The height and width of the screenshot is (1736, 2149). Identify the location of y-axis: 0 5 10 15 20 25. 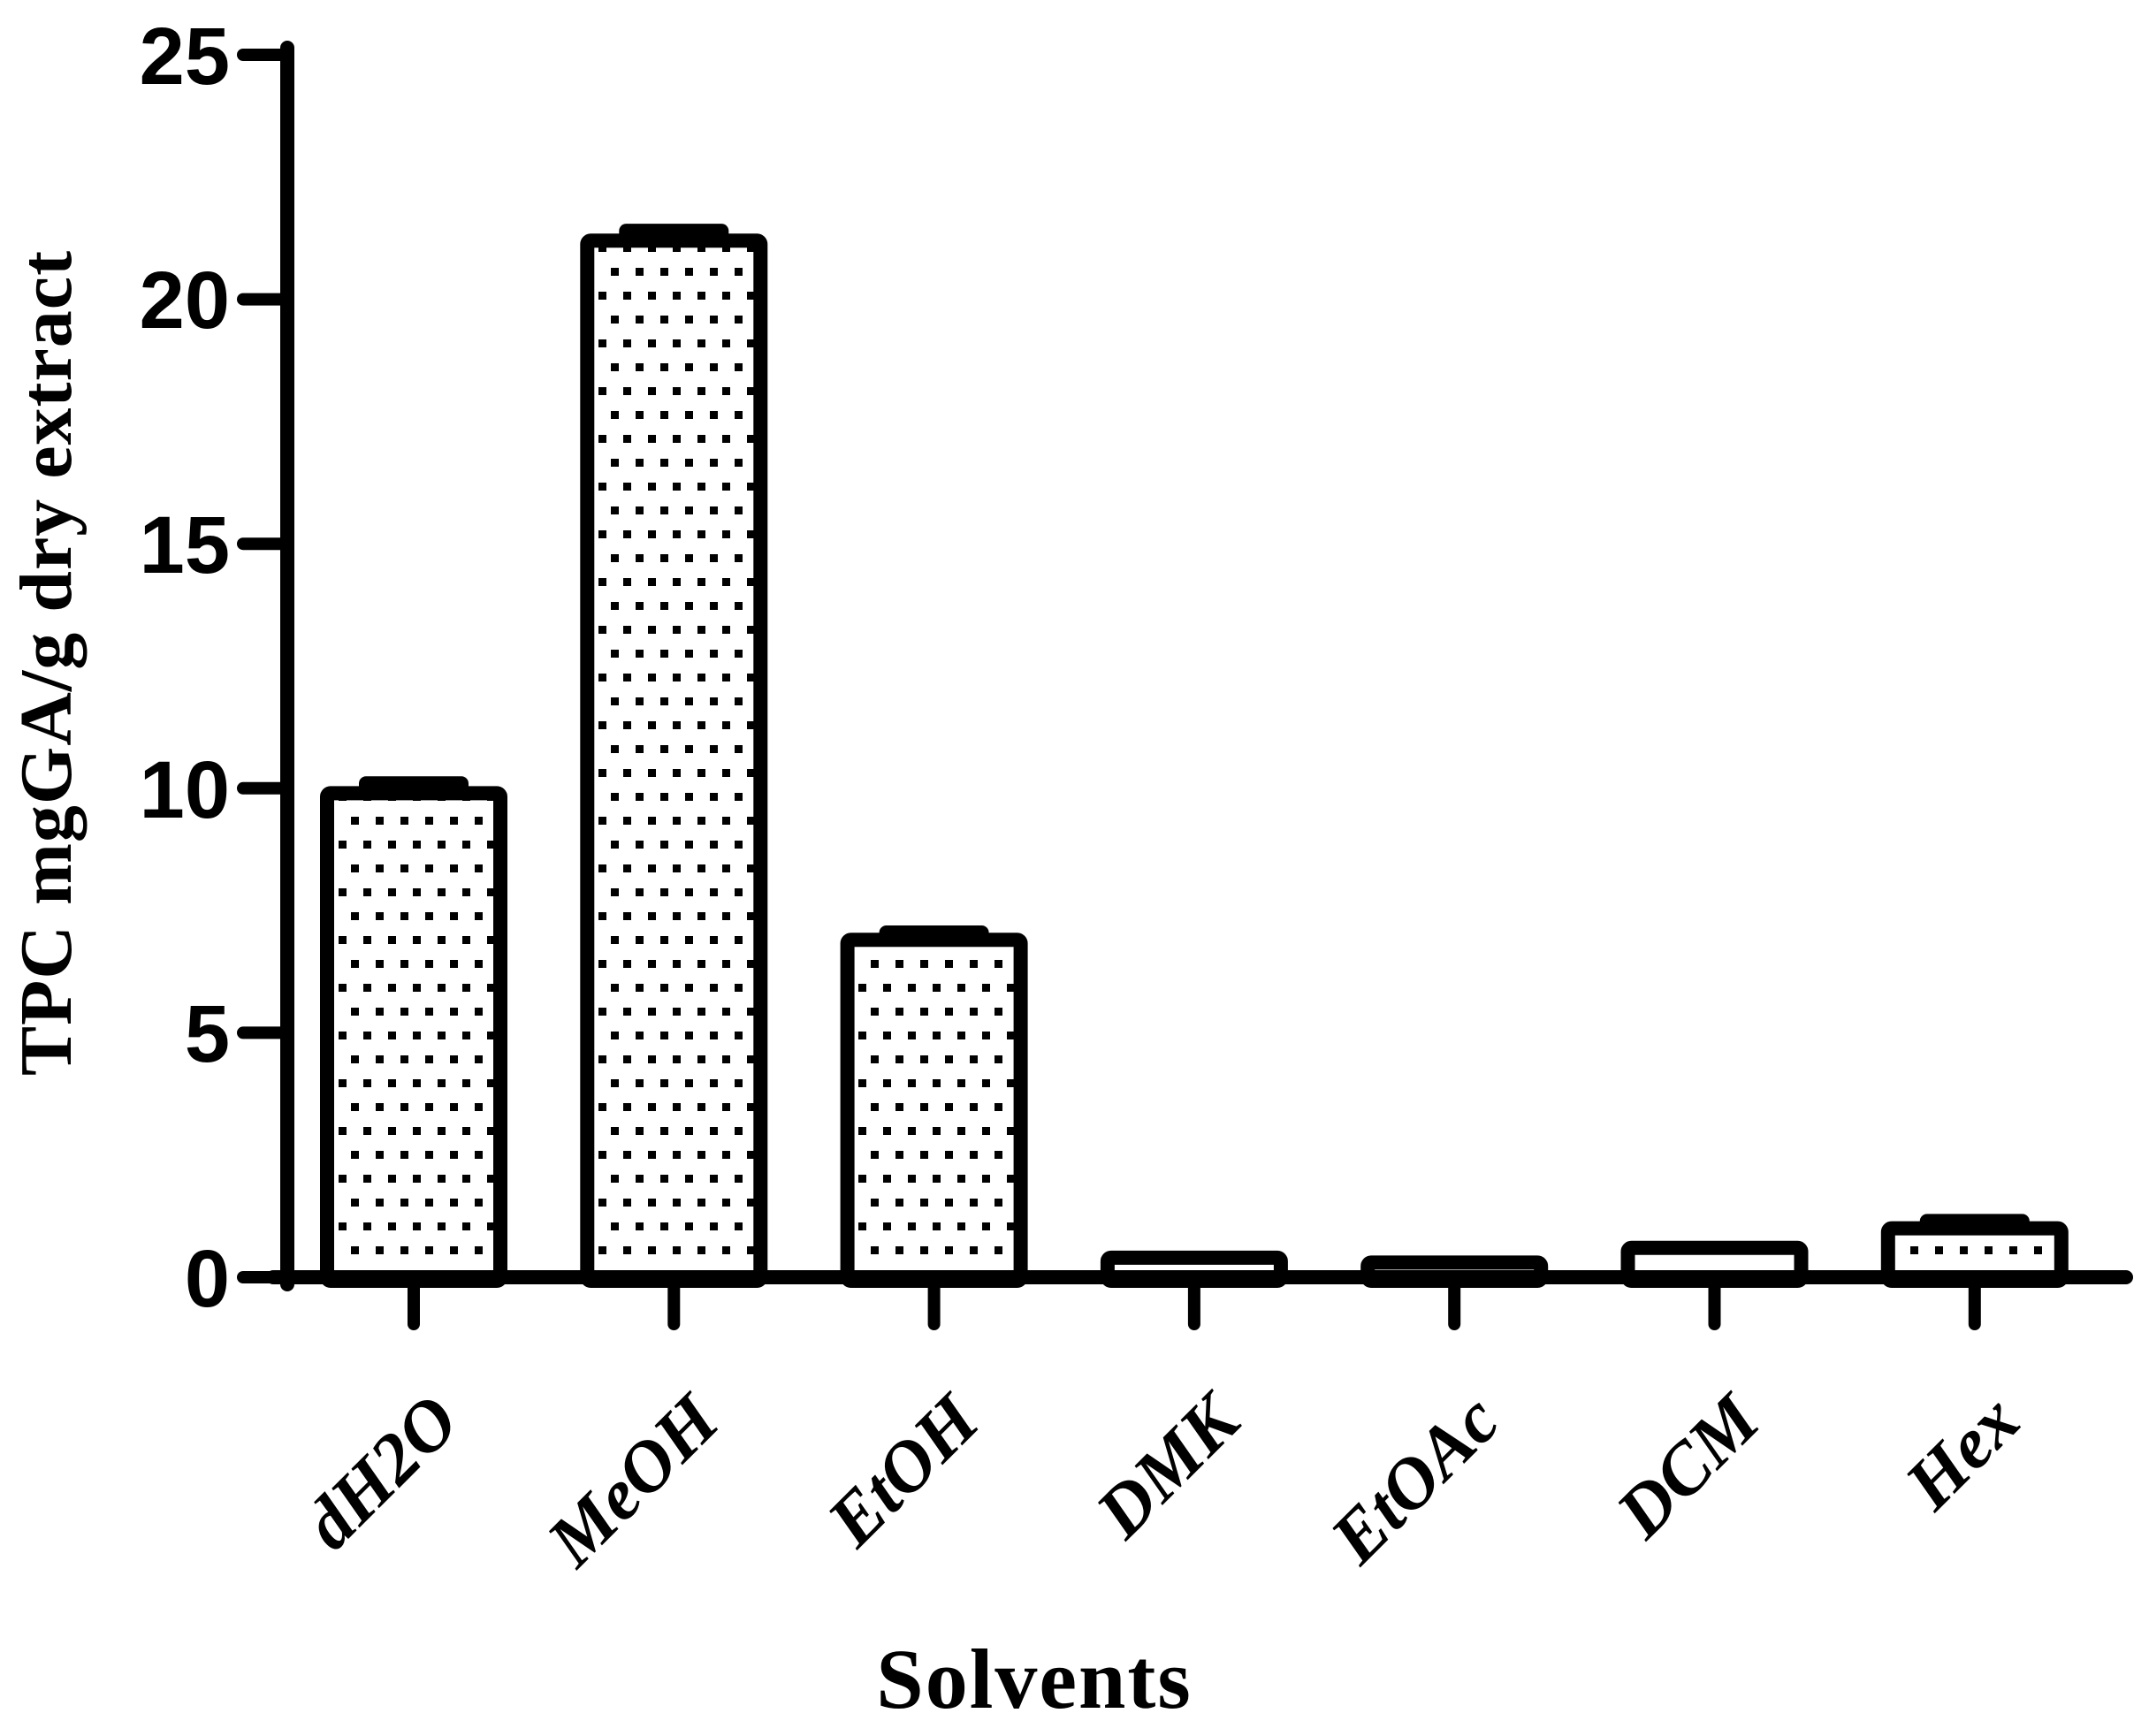
(217, 668).